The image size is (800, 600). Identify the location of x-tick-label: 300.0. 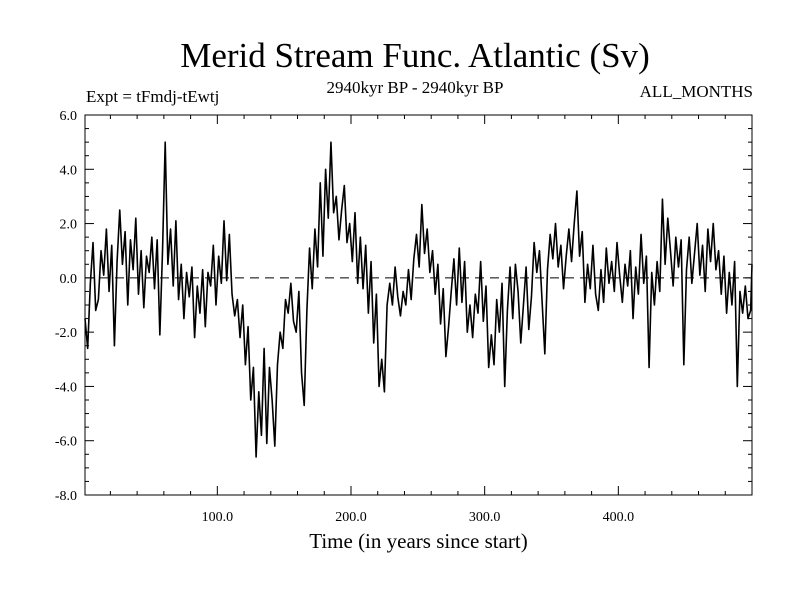
(485, 517).